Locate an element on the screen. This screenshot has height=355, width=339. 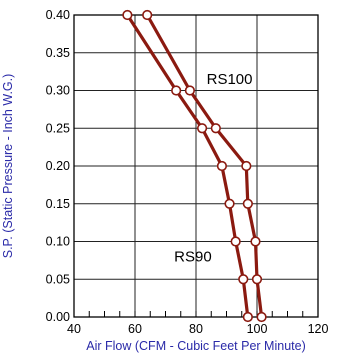
y-tick-label: 0.30 is located at coordinates (58, 91).